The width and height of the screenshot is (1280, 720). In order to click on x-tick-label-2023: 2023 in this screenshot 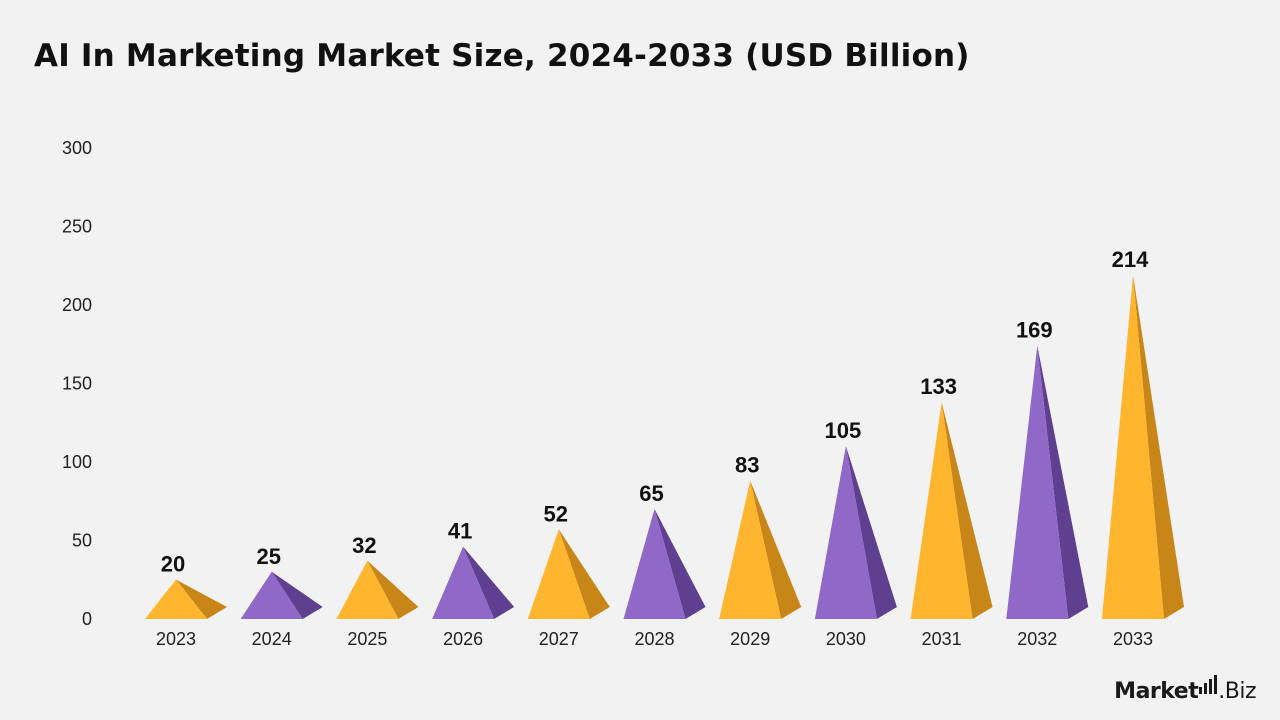, I will do `click(176, 639)`.